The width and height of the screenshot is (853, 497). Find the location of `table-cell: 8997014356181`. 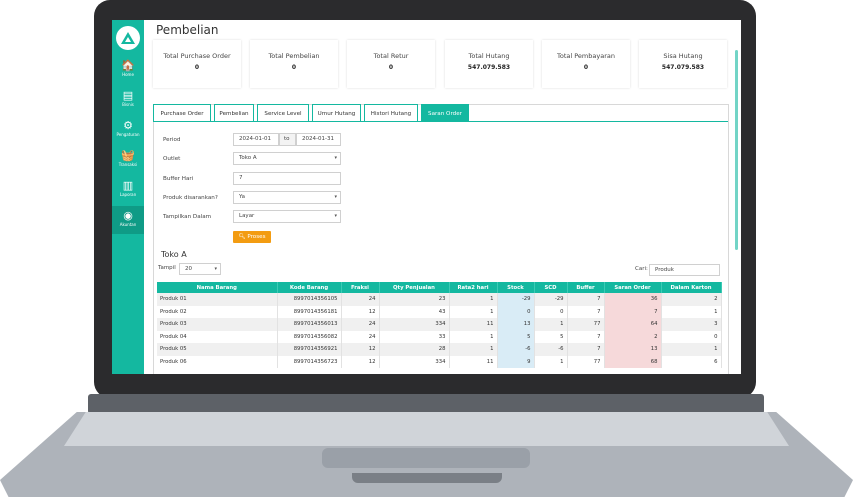

table-cell: 8997014356181 is located at coordinates (309, 311).